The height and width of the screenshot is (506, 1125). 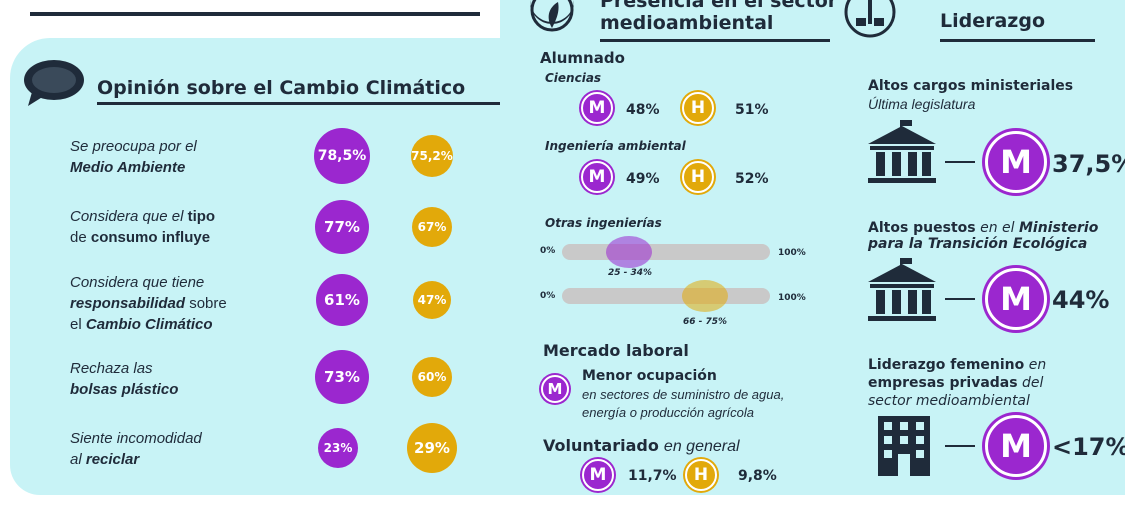 What do you see at coordinates (136, 438) in the screenshot?
I see `text: Siente incomodidad` at bounding box center [136, 438].